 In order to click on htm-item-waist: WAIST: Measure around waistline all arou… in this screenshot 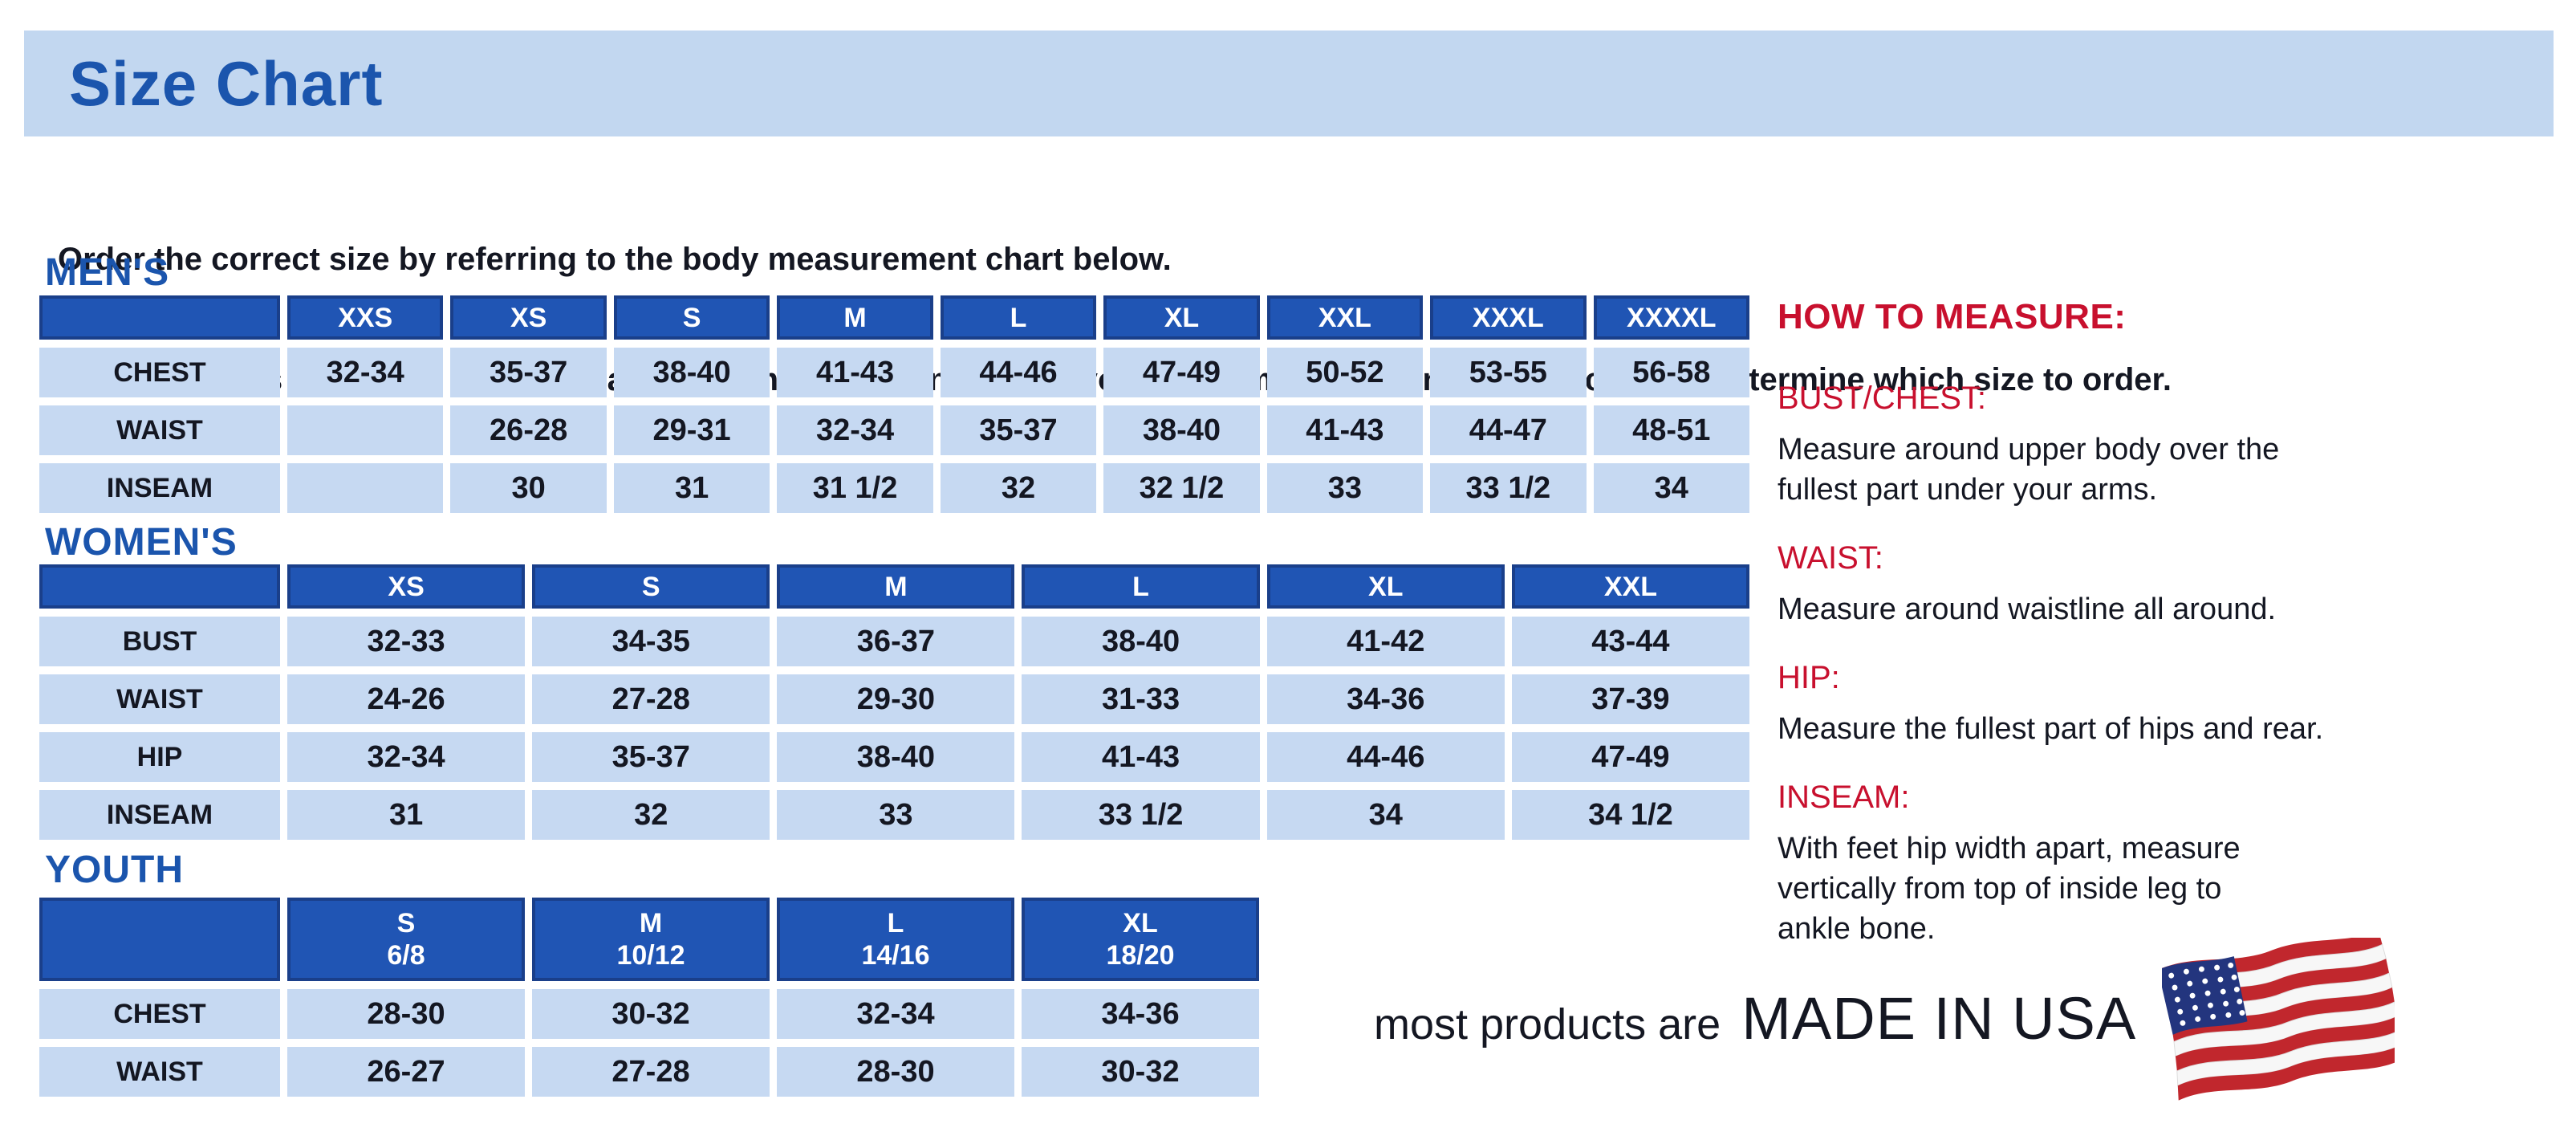, I will do `click(2163, 584)`.